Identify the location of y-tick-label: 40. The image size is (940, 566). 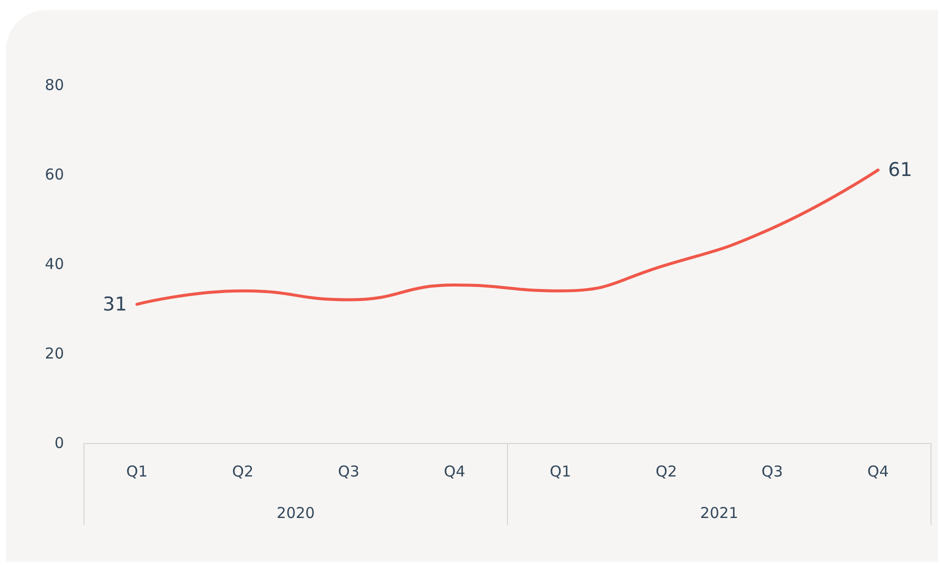
(54, 264).